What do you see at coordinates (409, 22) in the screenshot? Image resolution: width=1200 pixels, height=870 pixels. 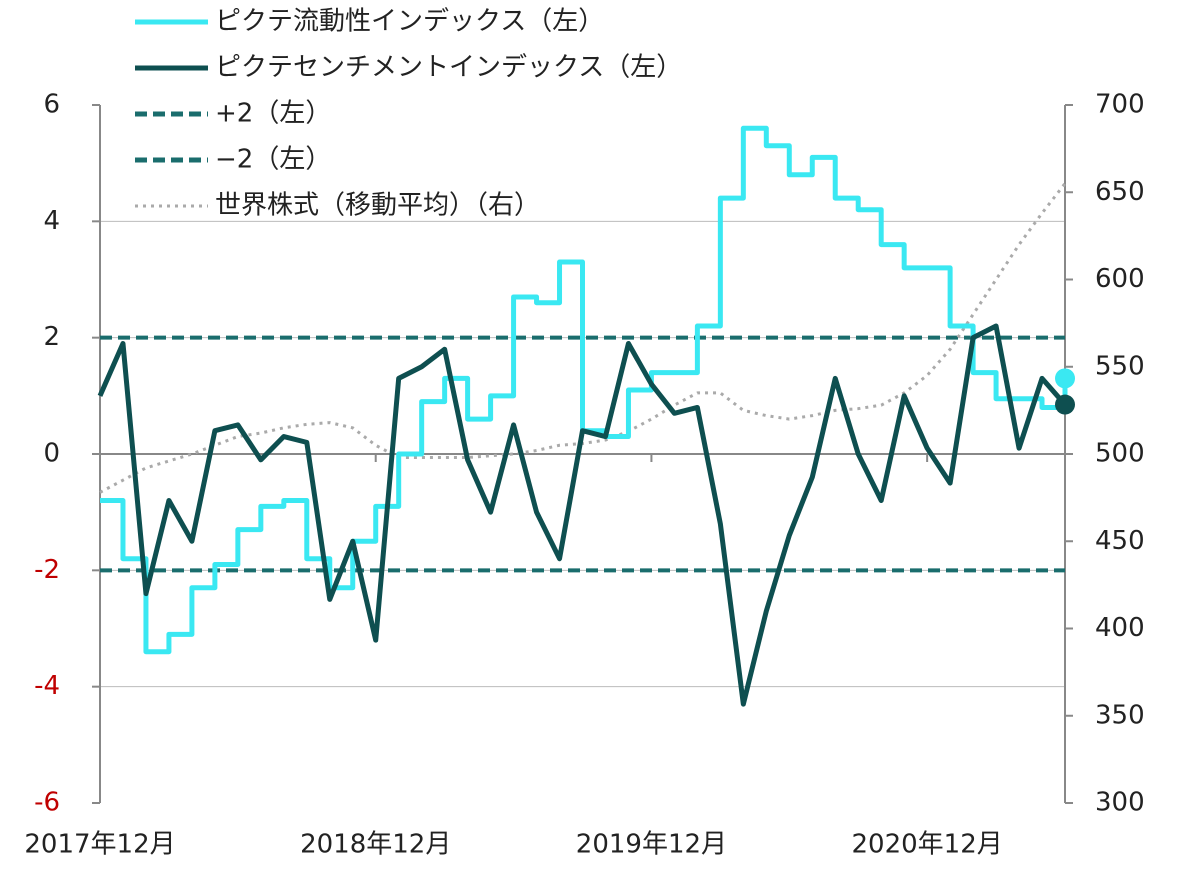 I see `legend-label: ピクテ流動性インデックス（左）` at bounding box center [409, 22].